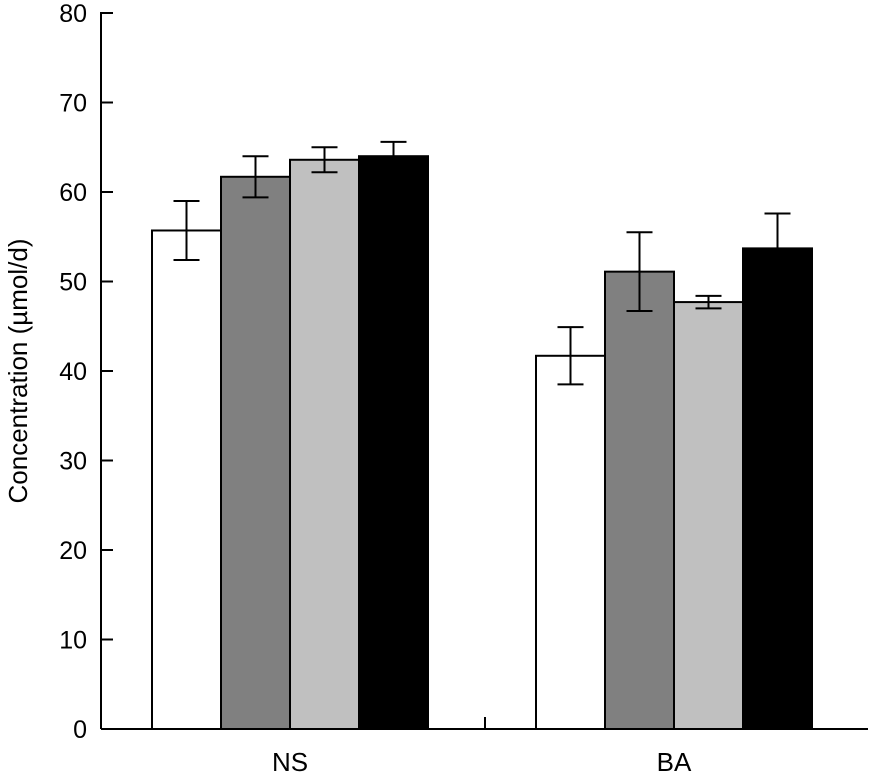 This screenshot has width=871, height=779. I want to click on y-tick-label: 20, so click(73, 551).